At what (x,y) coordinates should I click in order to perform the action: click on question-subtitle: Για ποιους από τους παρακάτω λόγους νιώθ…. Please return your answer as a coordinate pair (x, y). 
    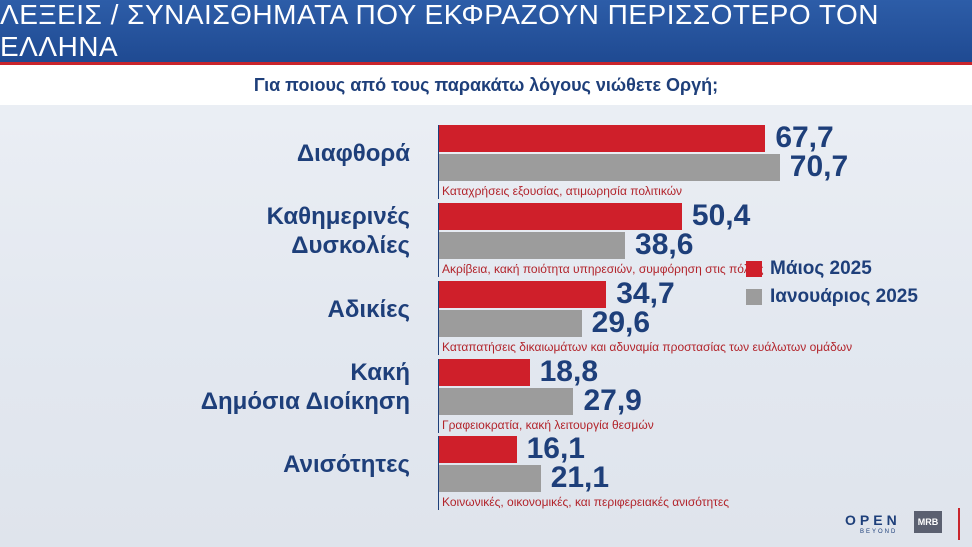
    Looking at the image, I should click on (486, 85).